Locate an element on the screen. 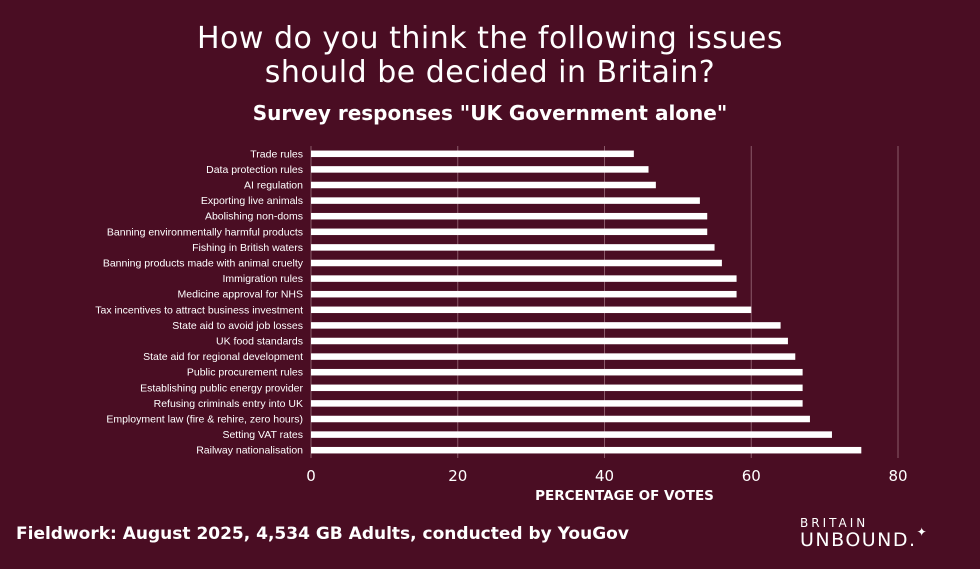 The image size is (980, 569). title-line-2: should be decided in Britain? is located at coordinates (490, 72).